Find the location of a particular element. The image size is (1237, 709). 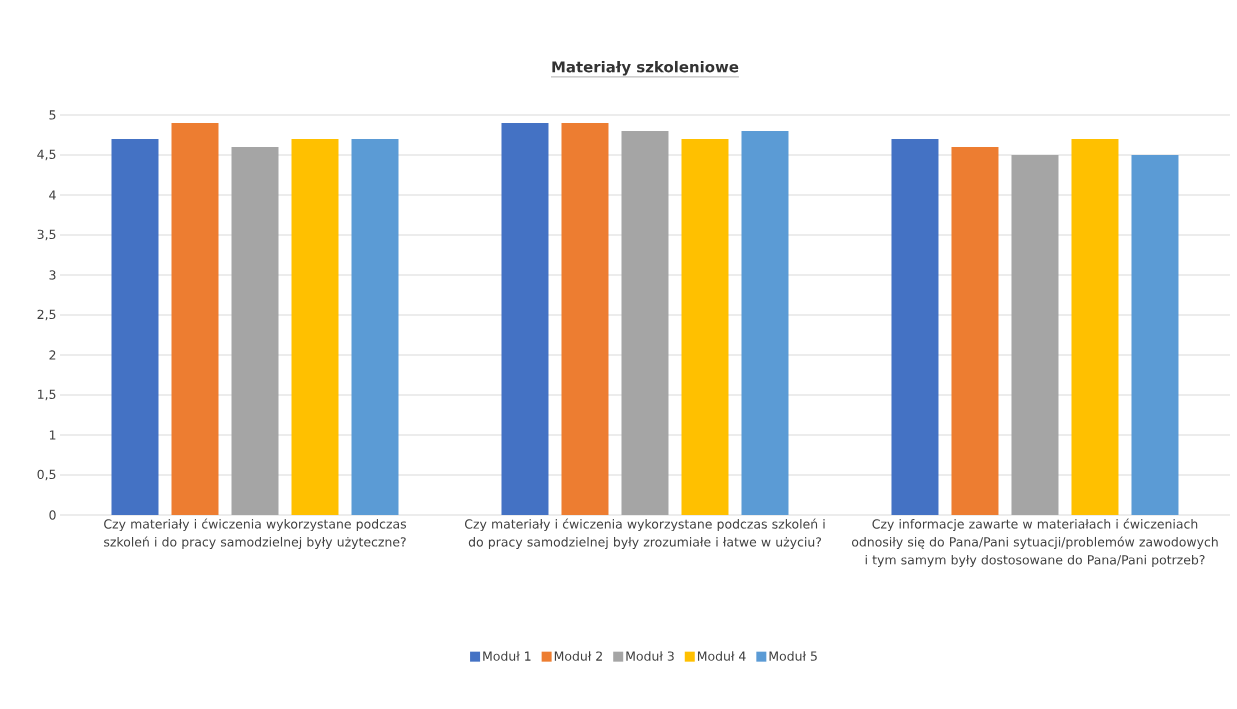

x-tick-label: Czy materiały i ćwiczenia wykorzystane podczas szkoleń i do pracy samodzielnej były użyteczne? is located at coordinates (255, 534).